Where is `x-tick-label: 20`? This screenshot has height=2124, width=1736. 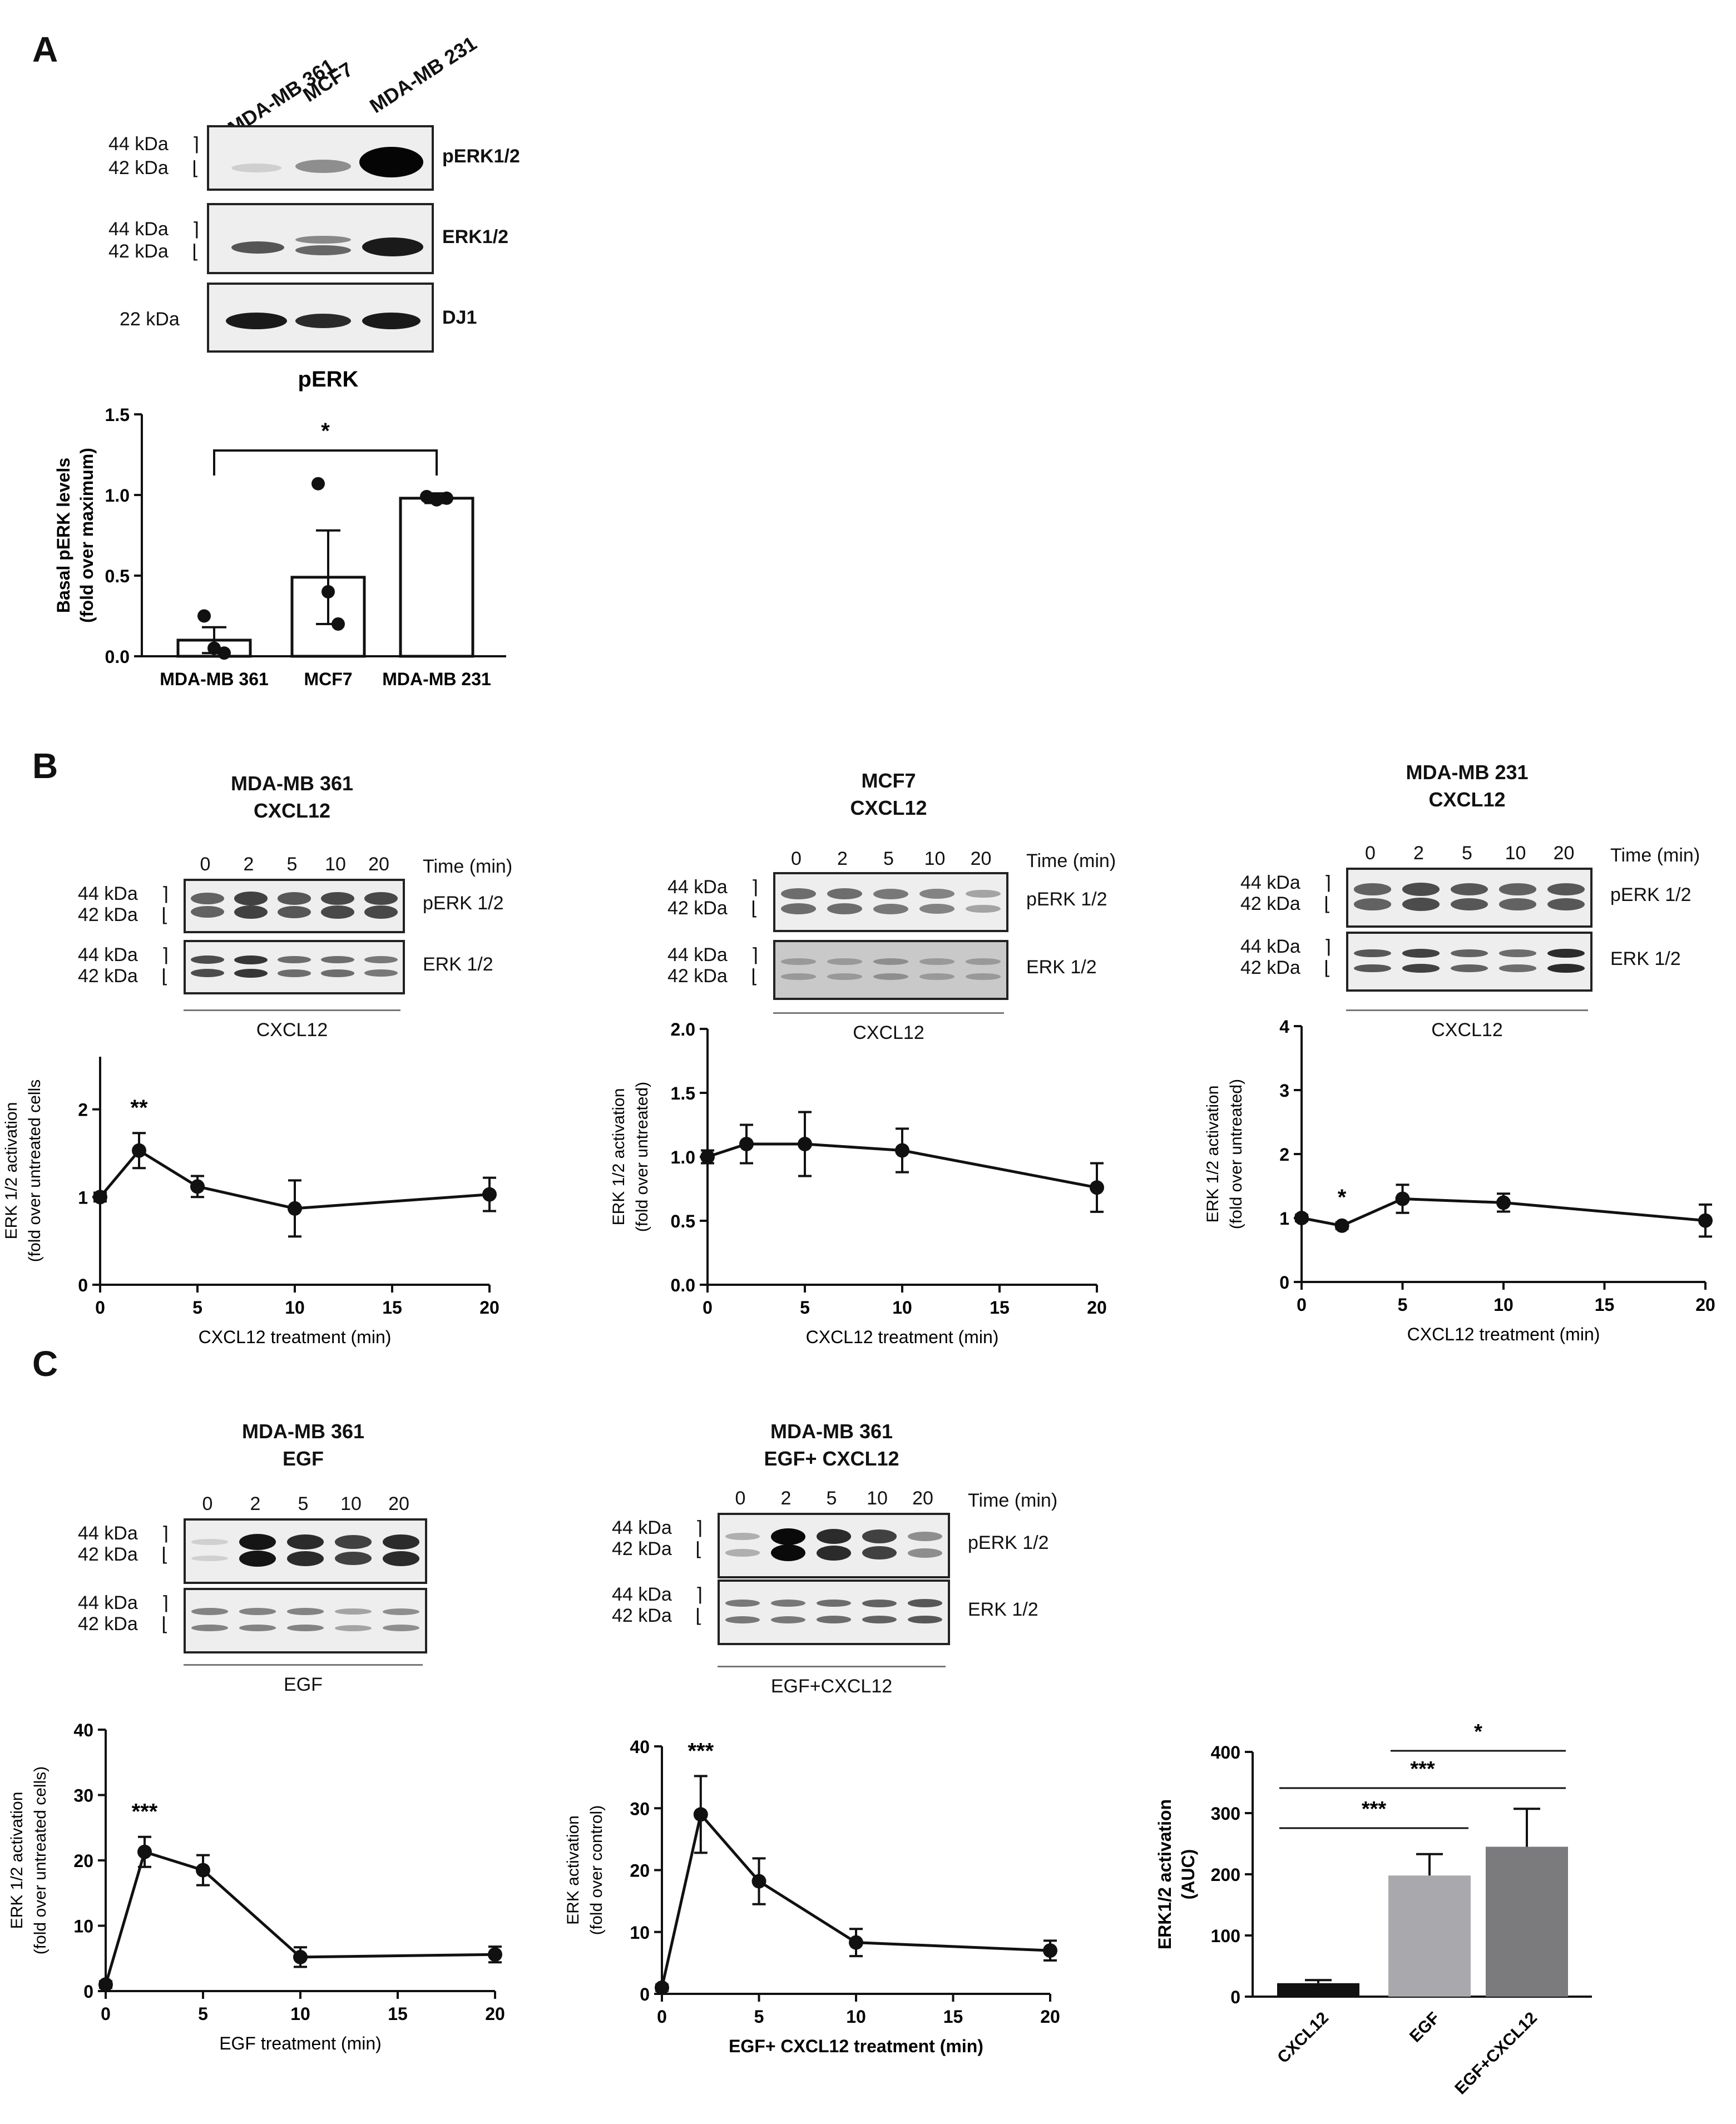
x-tick-label: 20 is located at coordinates (1097, 1308).